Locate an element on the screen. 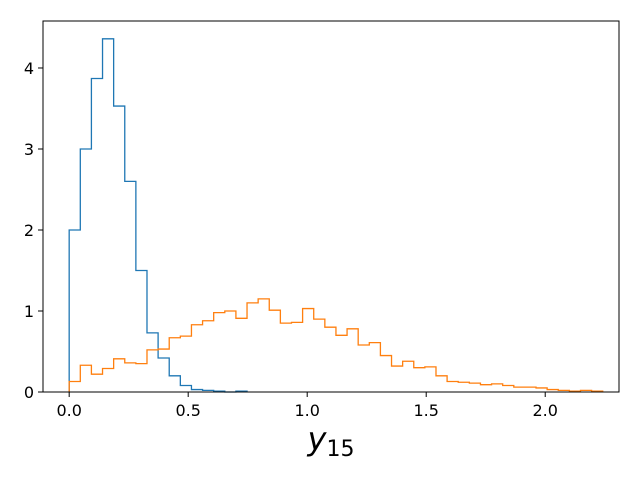 Image resolution: width=640 pixels, height=480 pixels. x-axis-label-subscript: 15 is located at coordinates (340, 449).